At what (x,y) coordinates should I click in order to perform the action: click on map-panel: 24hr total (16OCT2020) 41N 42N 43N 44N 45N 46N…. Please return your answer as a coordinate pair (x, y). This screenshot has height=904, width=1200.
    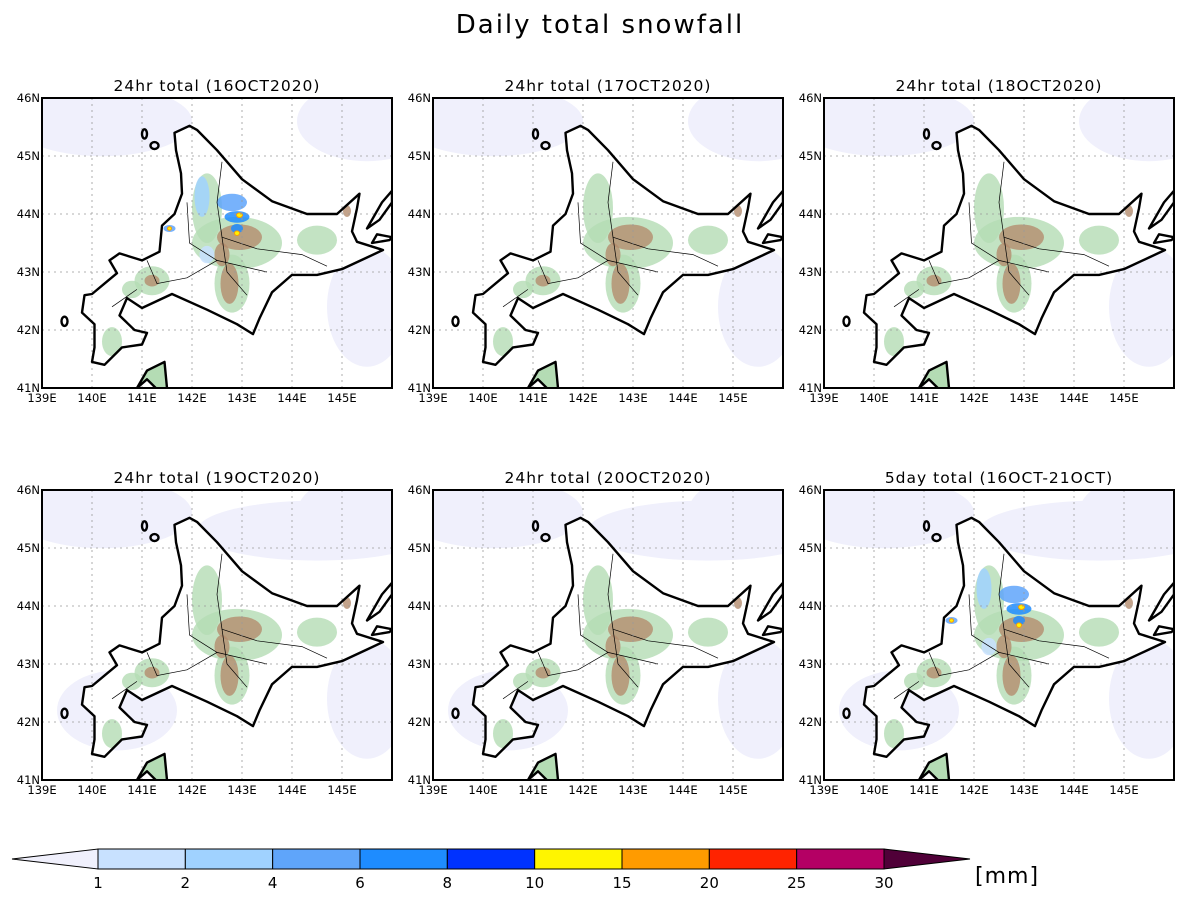
    Looking at the image, I should click on (205, 241).